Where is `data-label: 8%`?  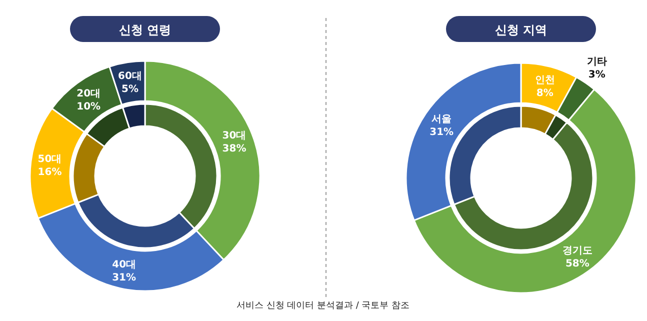 data-label: 8% is located at coordinates (545, 94).